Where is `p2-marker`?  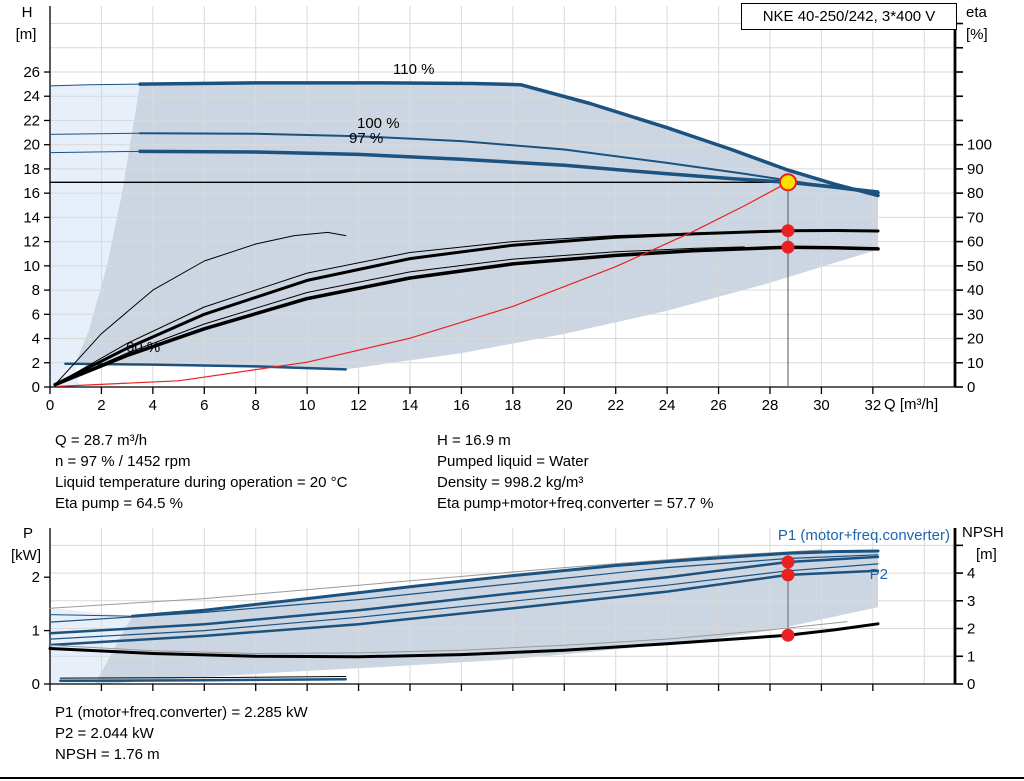
p2-marker is located at coordinates (788, 575).